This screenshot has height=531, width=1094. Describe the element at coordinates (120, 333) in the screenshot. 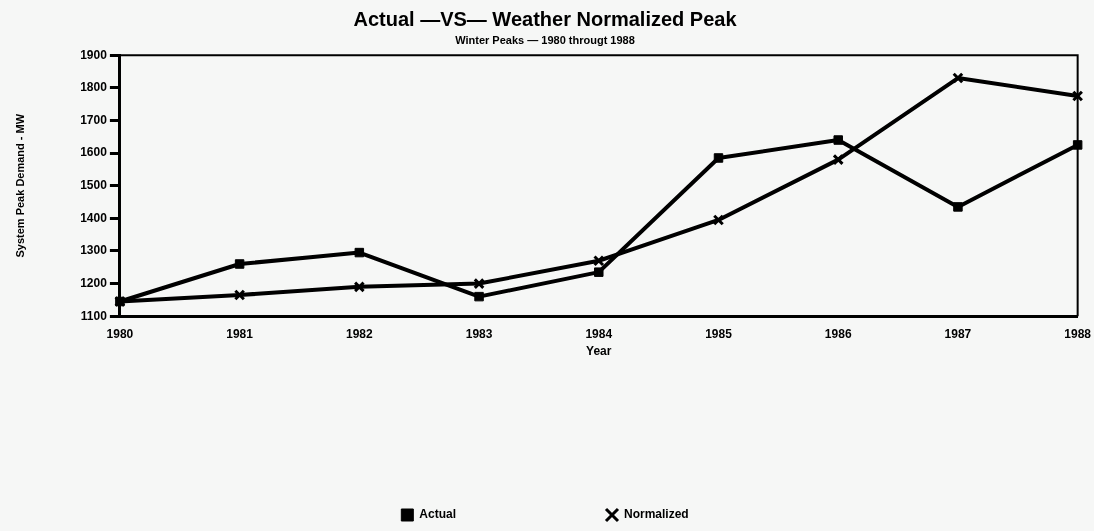

I see `x-tick-label: 1980` at that location.